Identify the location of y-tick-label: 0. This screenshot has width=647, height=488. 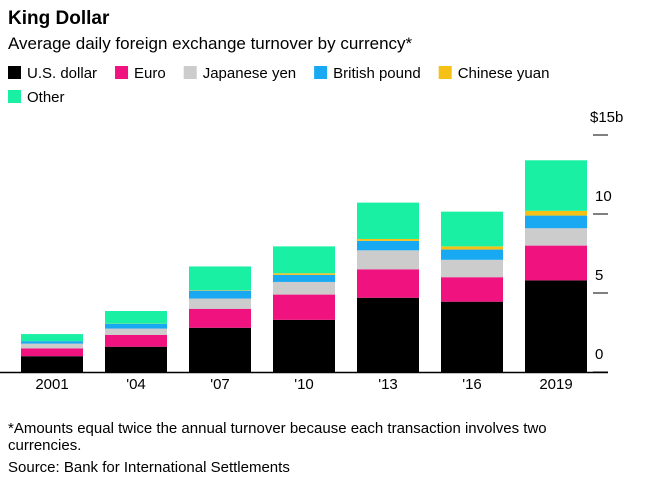
(599, 354).